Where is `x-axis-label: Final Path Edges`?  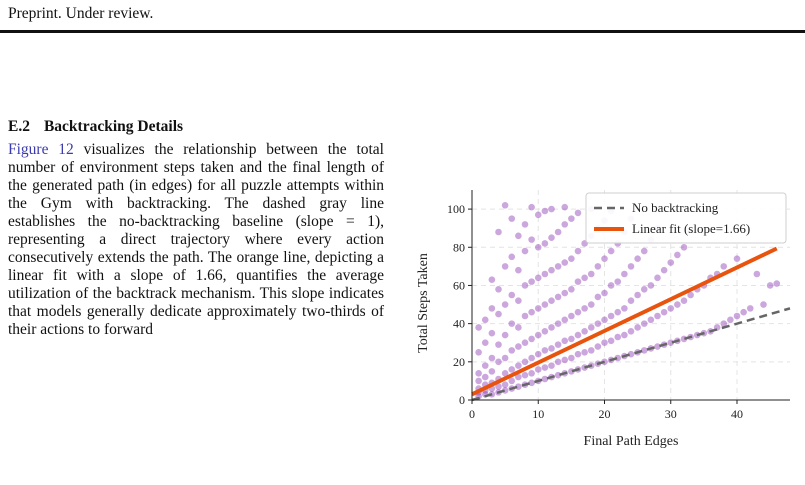 x-axis-label: Final Path Edges is located at coordinates (631, 441).